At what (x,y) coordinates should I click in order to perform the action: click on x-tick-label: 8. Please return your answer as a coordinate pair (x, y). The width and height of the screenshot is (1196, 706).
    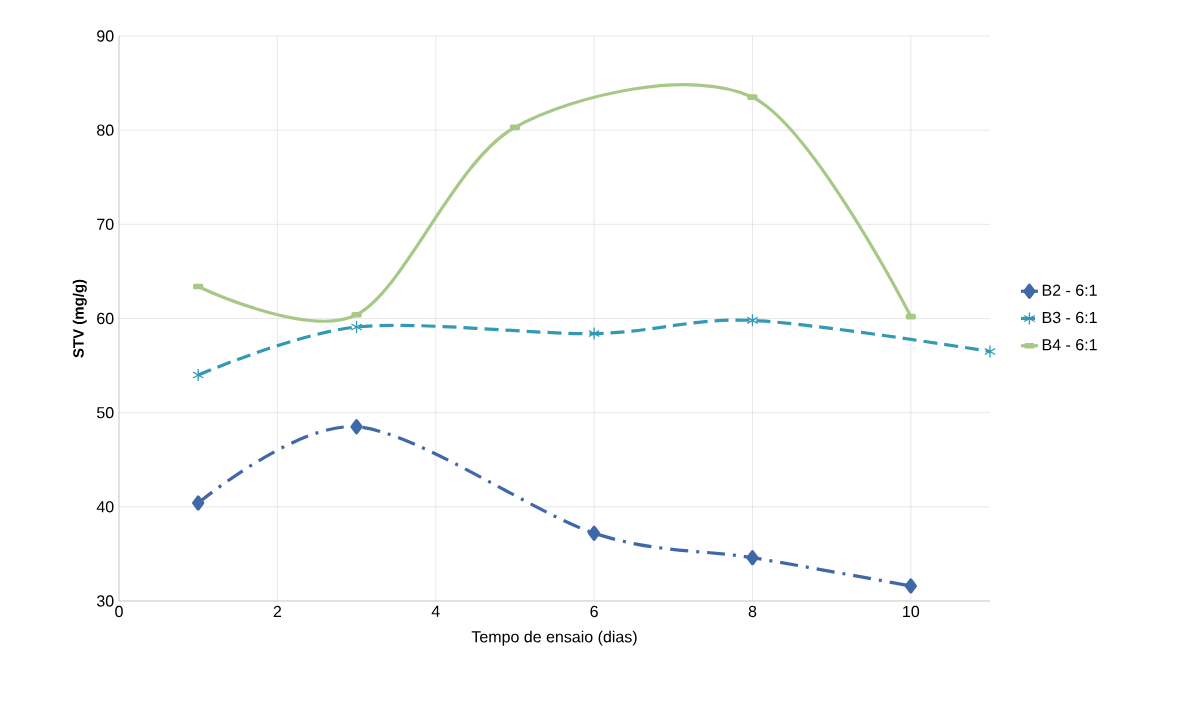
    Looking at the image, I should click on (752, 611).